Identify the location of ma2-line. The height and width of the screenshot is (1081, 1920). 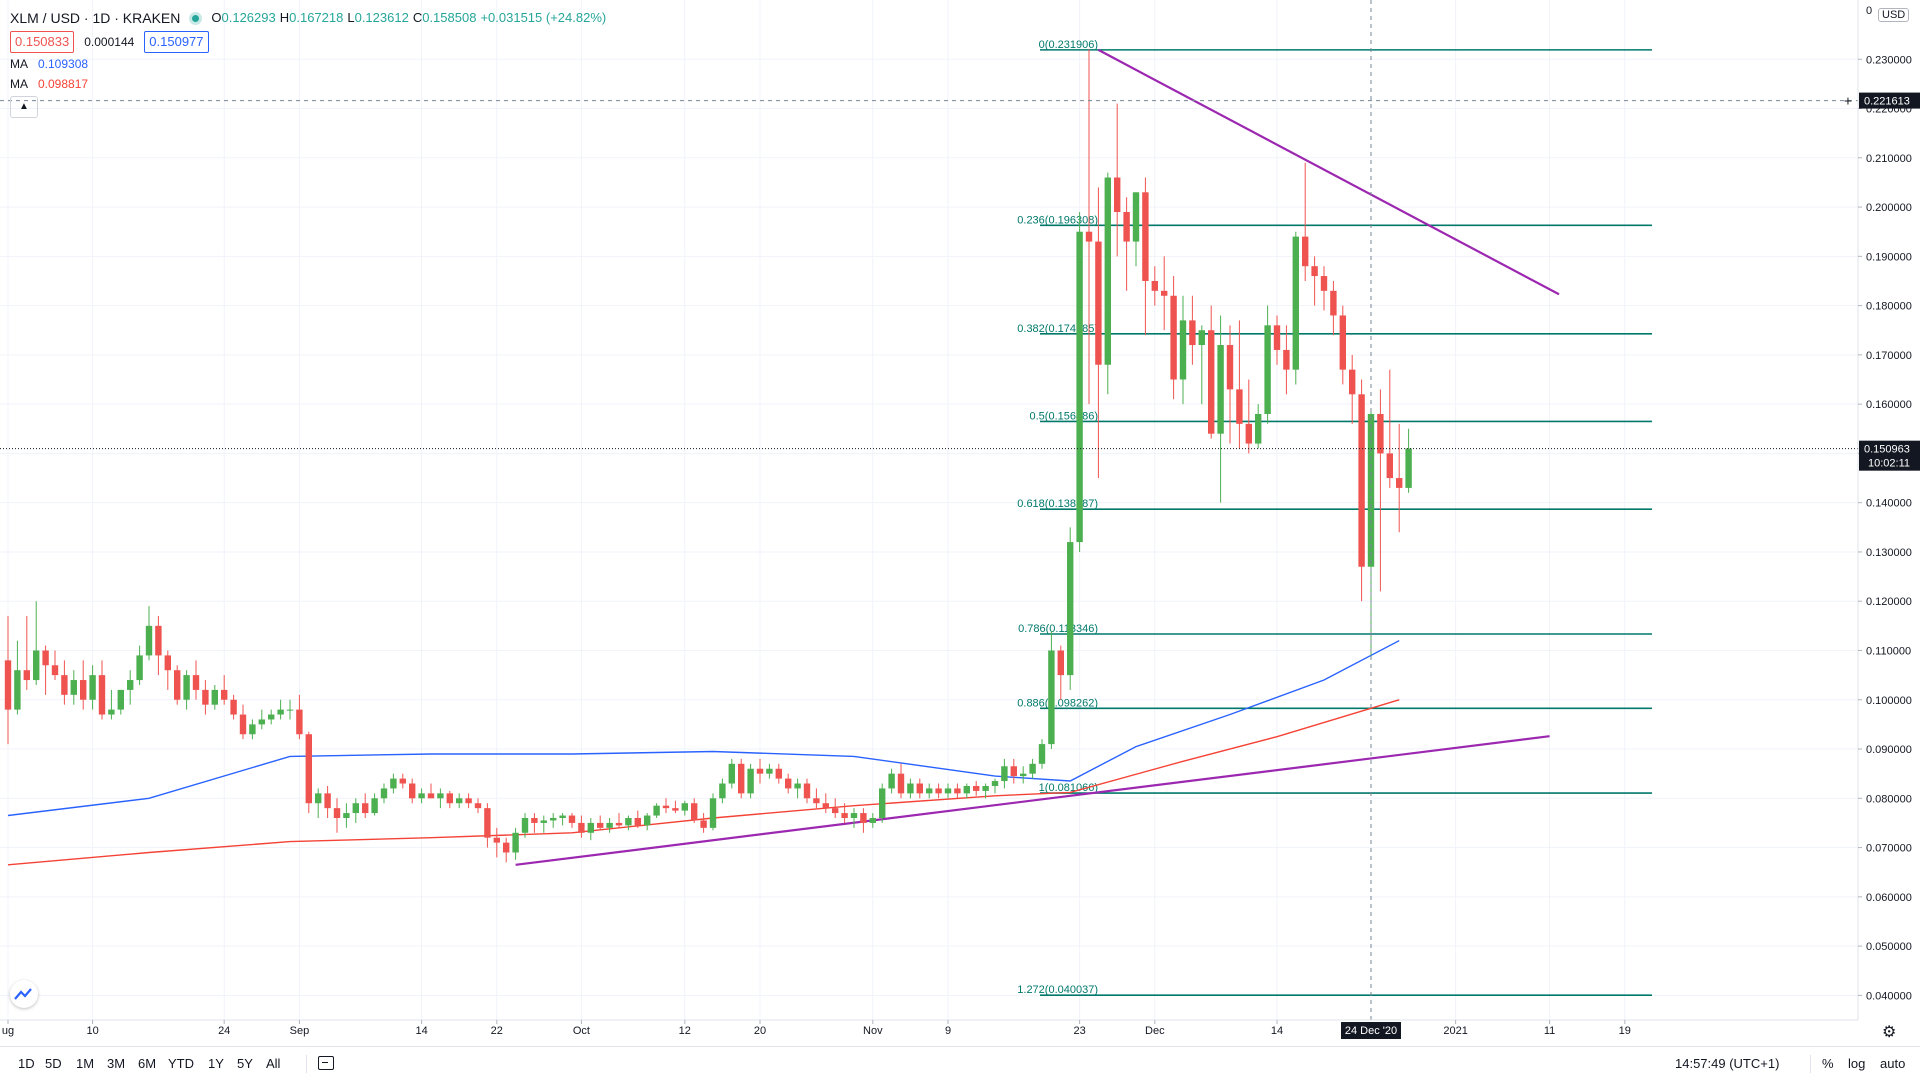
(703, 782).